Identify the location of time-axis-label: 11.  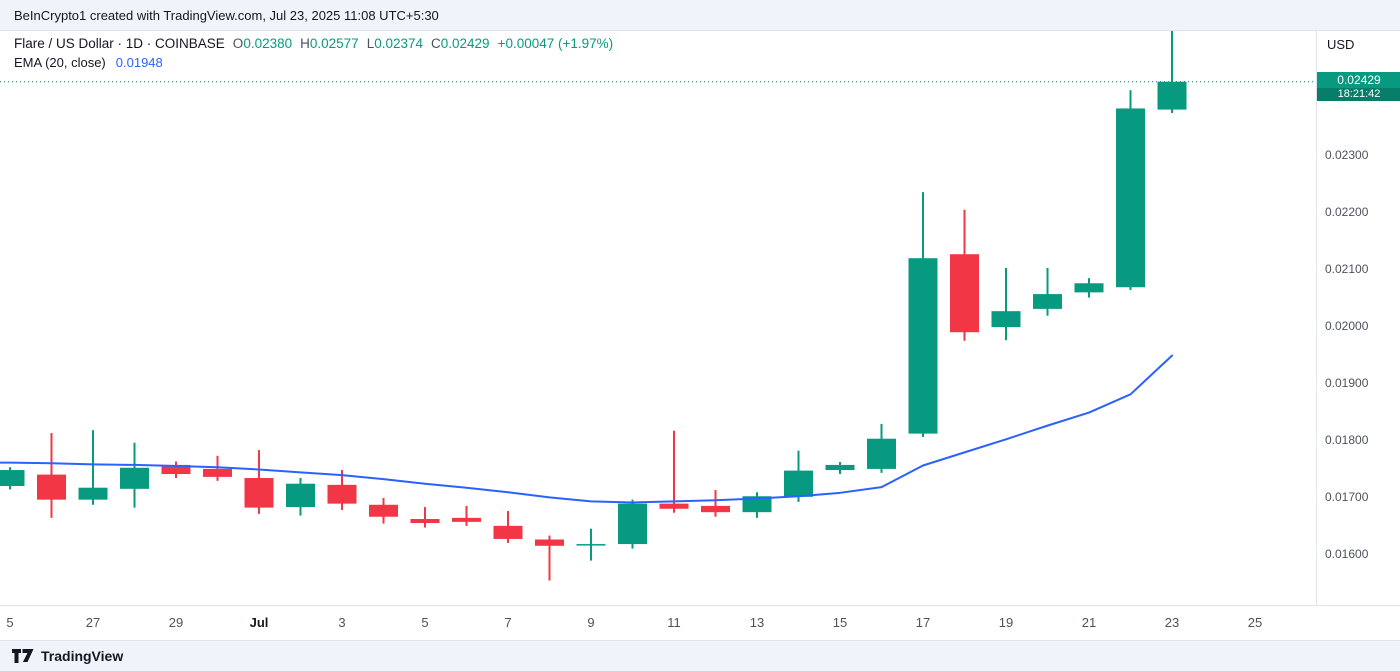
(674, 622).